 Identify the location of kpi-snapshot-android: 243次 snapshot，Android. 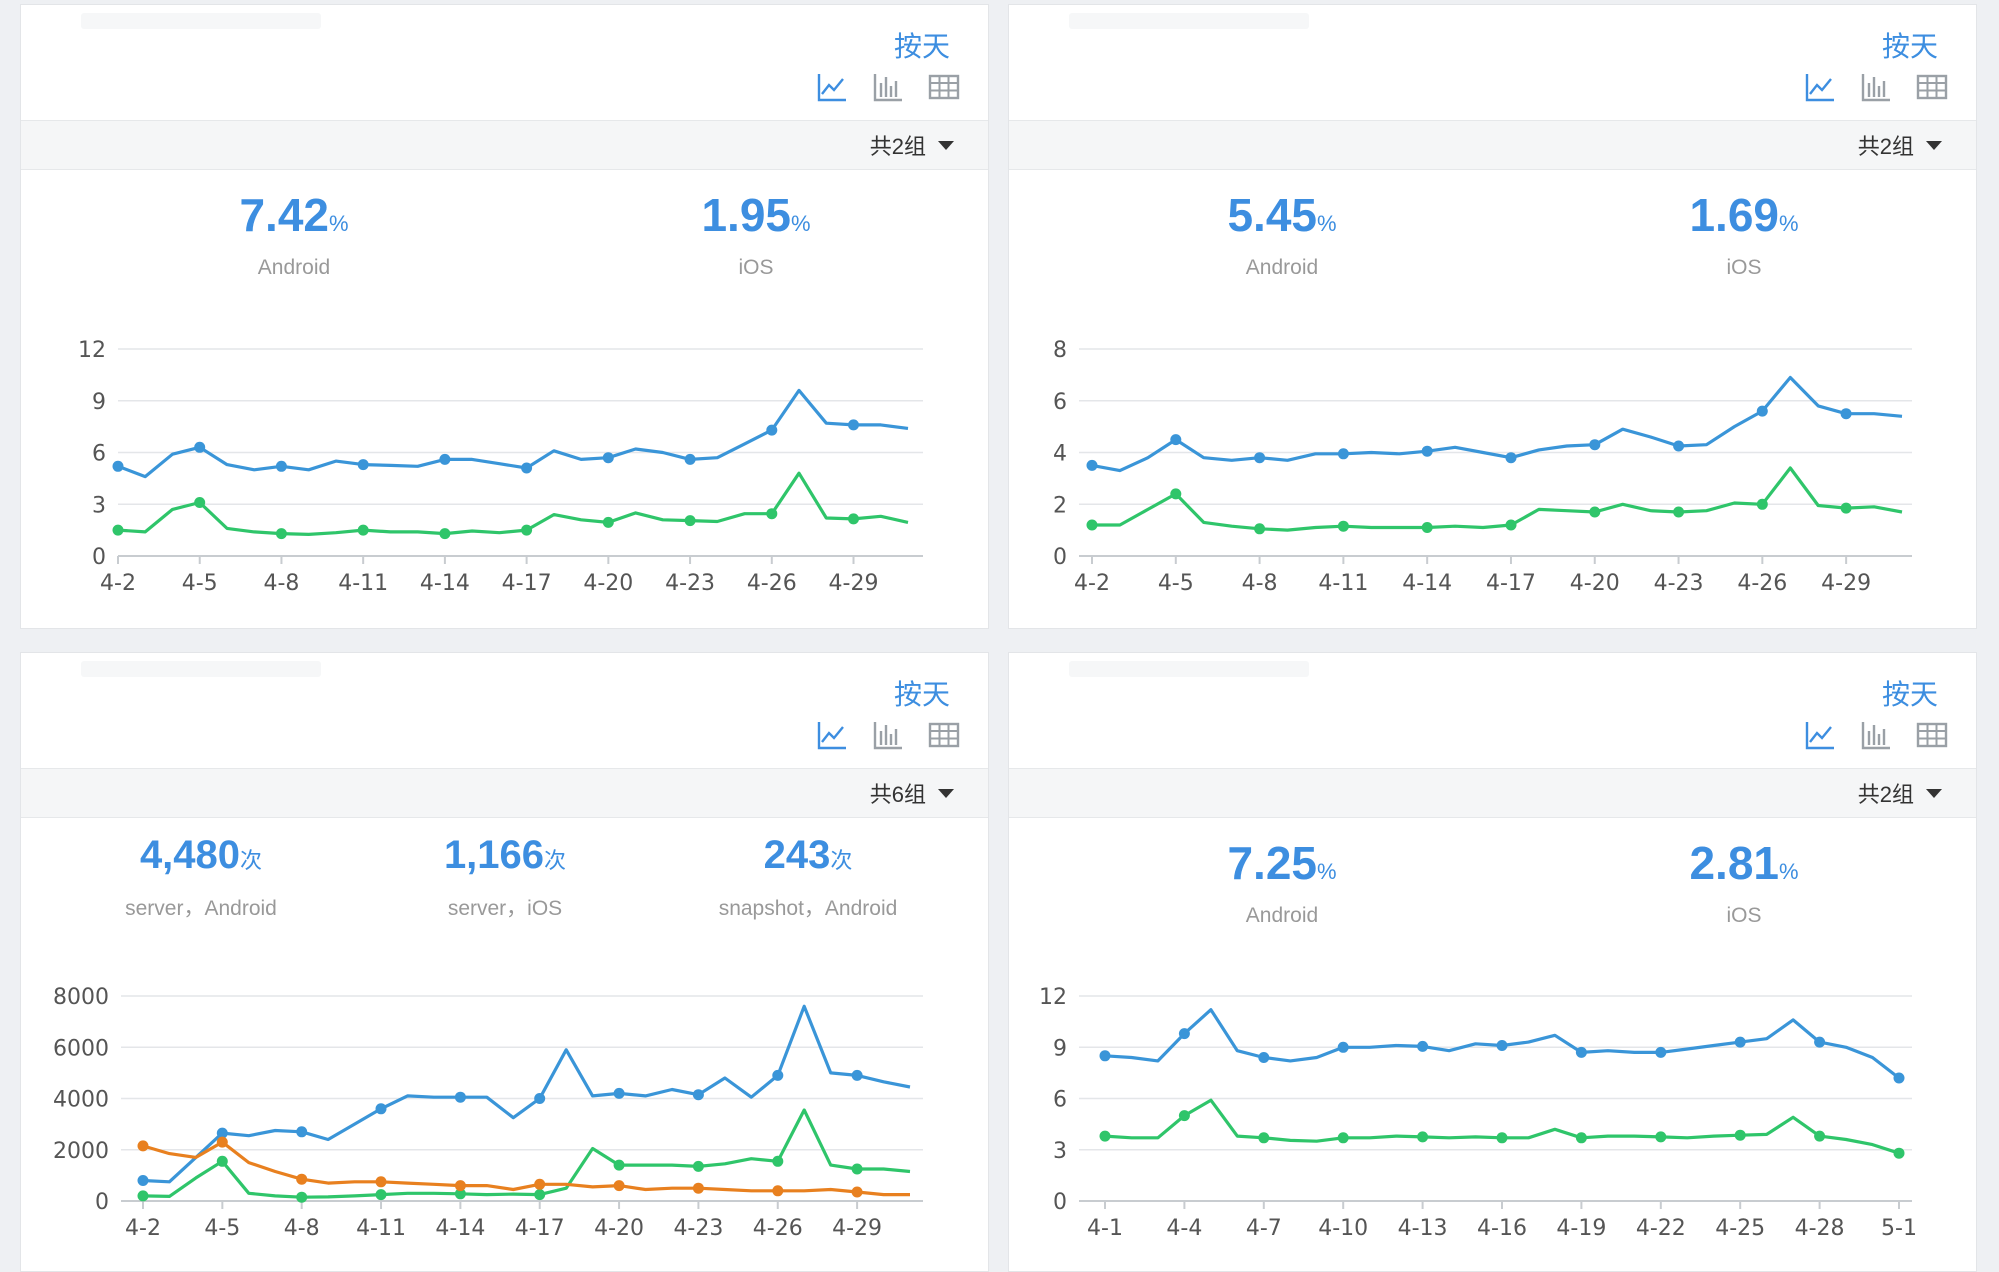
(808, 877).